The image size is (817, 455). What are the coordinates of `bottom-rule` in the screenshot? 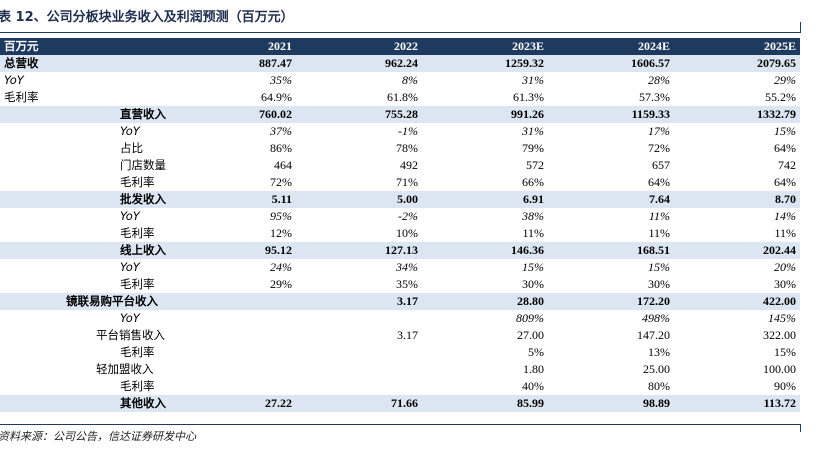 It's located at (400, 424).